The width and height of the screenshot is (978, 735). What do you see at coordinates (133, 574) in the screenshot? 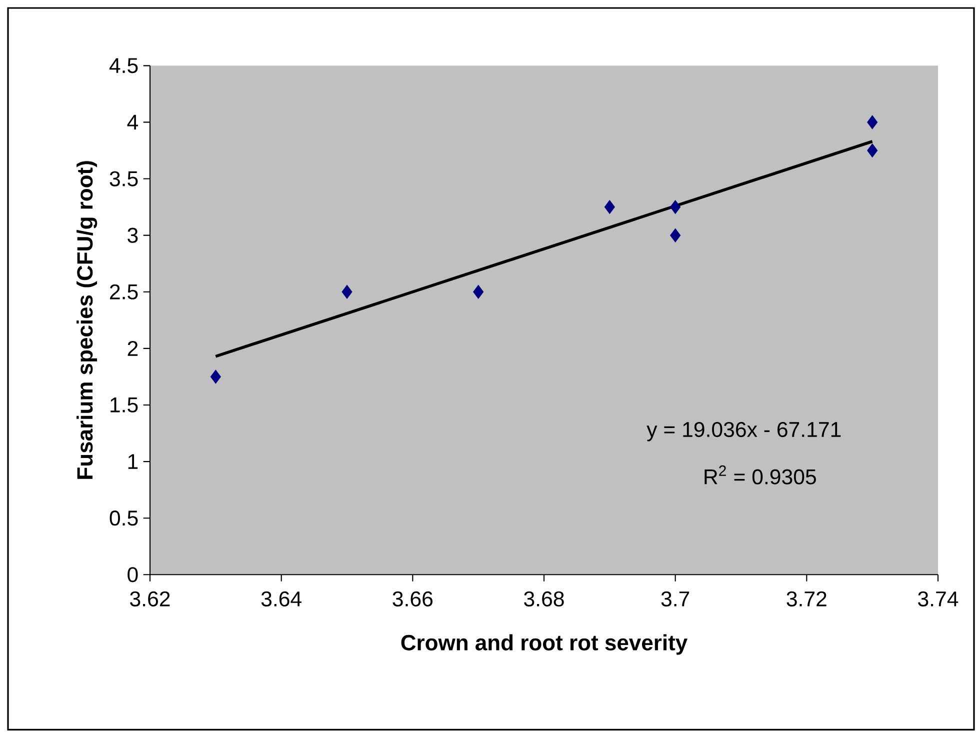
I see `y-tick-label: 0` at bounding box center [133, 574].